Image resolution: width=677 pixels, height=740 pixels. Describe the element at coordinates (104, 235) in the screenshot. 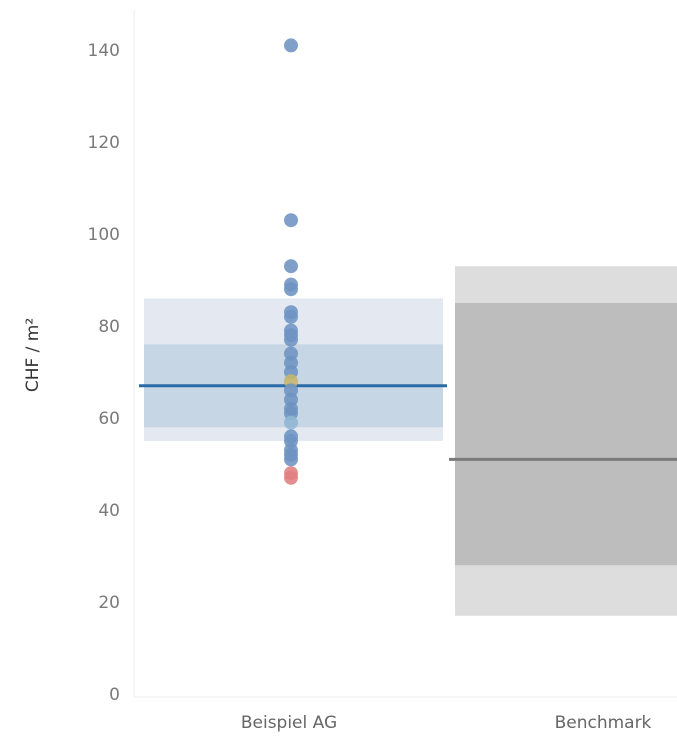

I see `y-tick-label: 100` at that location.